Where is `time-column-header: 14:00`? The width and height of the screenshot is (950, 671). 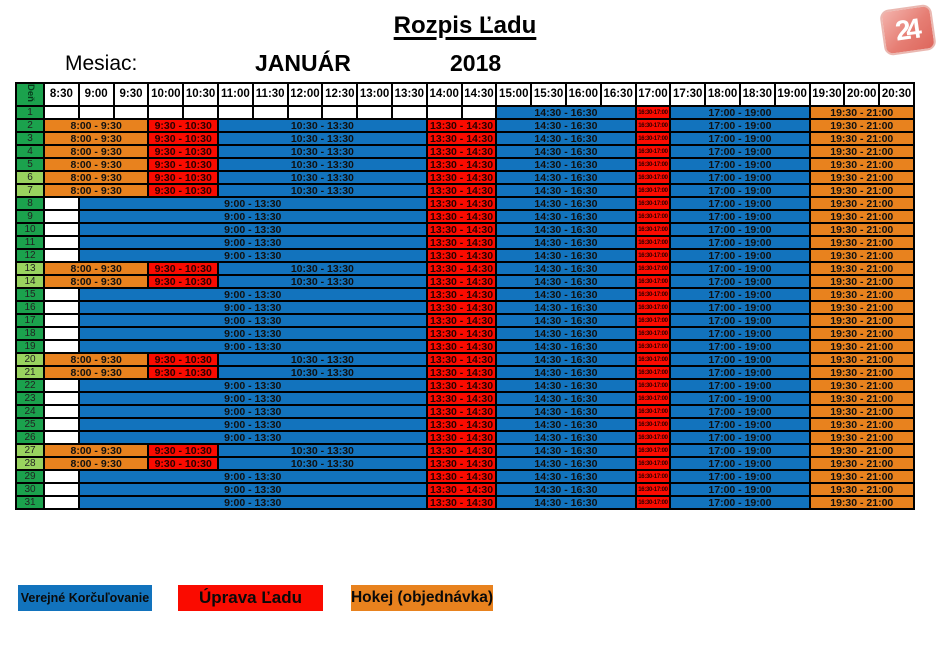
time-column-header: 14:00 is located at coordinates (444, 94).